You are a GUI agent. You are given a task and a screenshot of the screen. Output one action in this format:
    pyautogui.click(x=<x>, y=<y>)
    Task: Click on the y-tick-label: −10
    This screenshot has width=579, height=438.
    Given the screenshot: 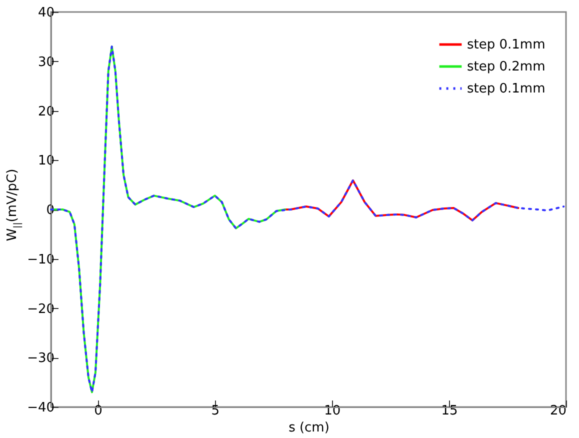 What is the action you would take?
    pyautogui.click(x=40, y=260)
    